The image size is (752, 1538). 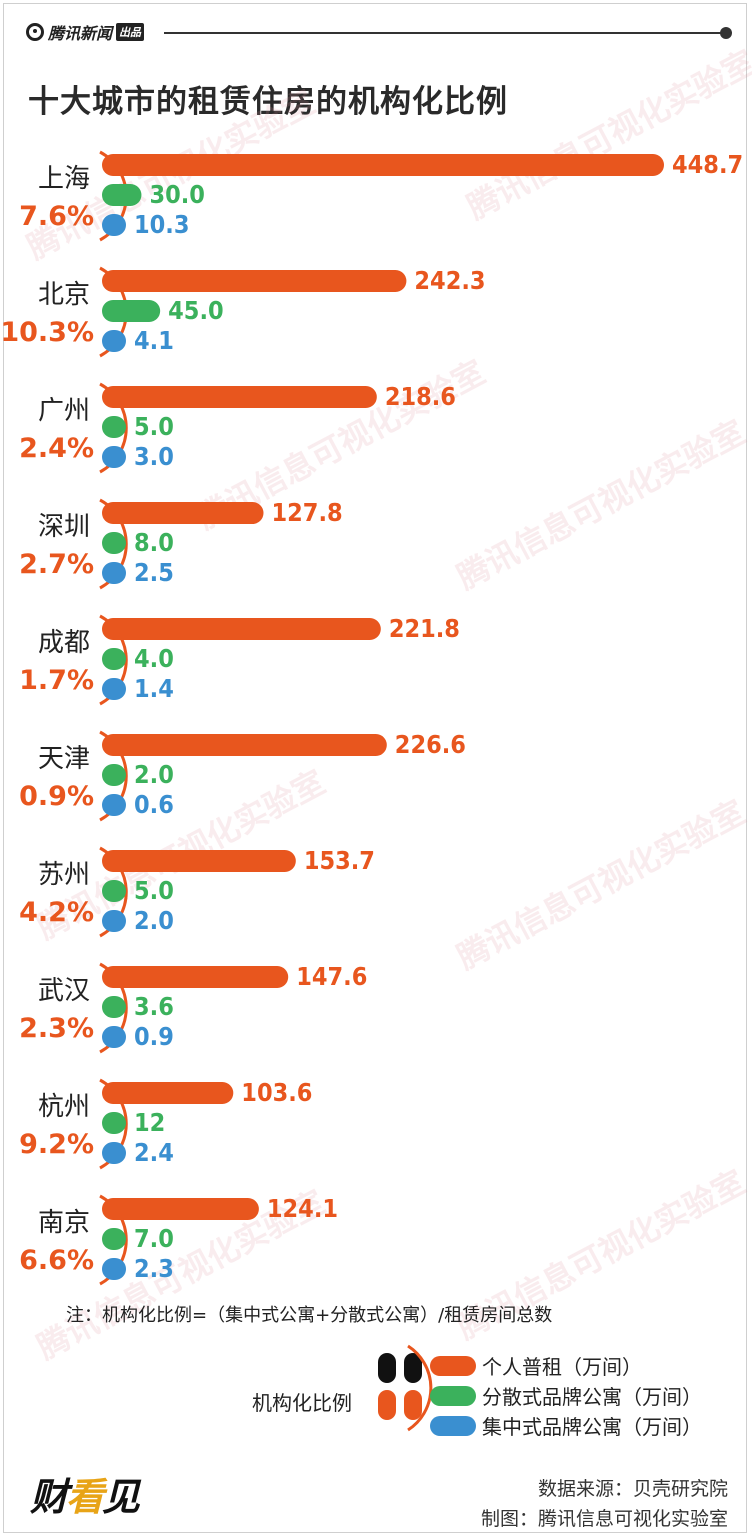 What do you see at coordinates (449, 280) in the screenshot?
I see `bar-value-label: 242.3` at bounding box center [449, 280].